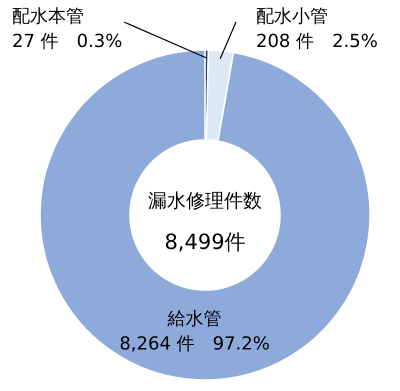  What do you see at coordinates (194, 319) in the screenshot?
I see `slice-label: 給水管` at bounding box center [194, 319].